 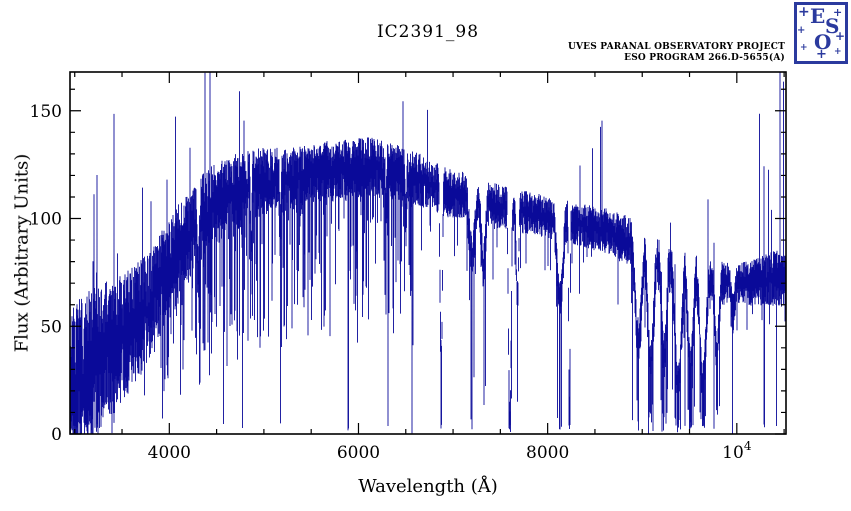 What do you see at coordinates (818, 16) in the screenshot?
I see `logo-letter-e: E` at bounding box center [818, 16].